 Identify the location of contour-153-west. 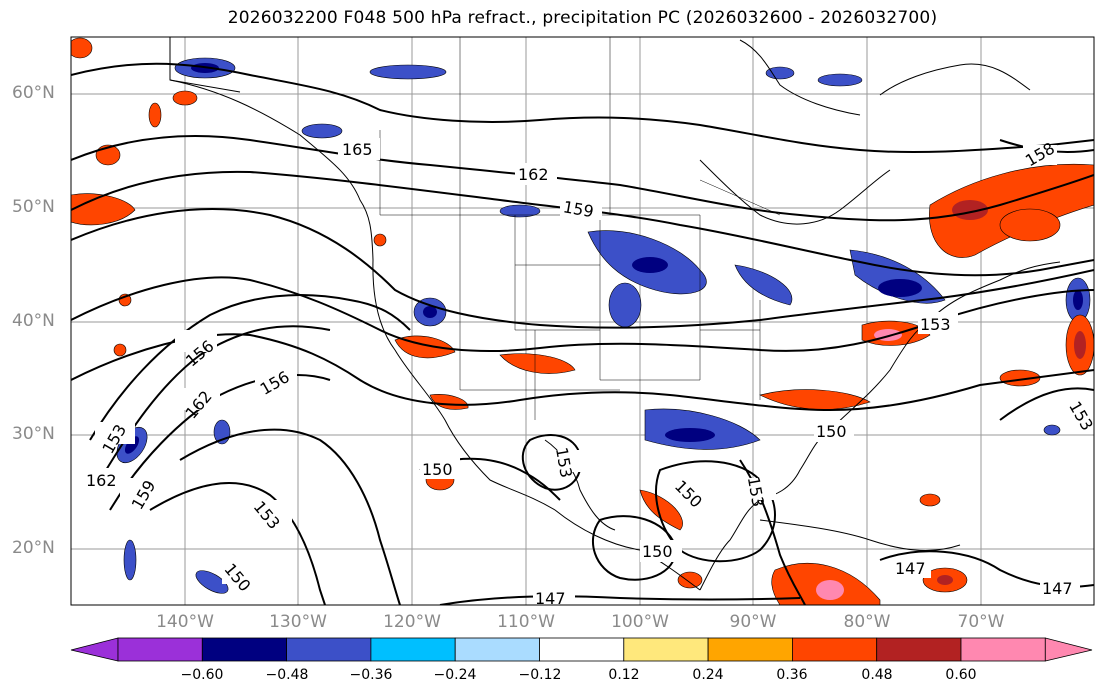
(290, 516).